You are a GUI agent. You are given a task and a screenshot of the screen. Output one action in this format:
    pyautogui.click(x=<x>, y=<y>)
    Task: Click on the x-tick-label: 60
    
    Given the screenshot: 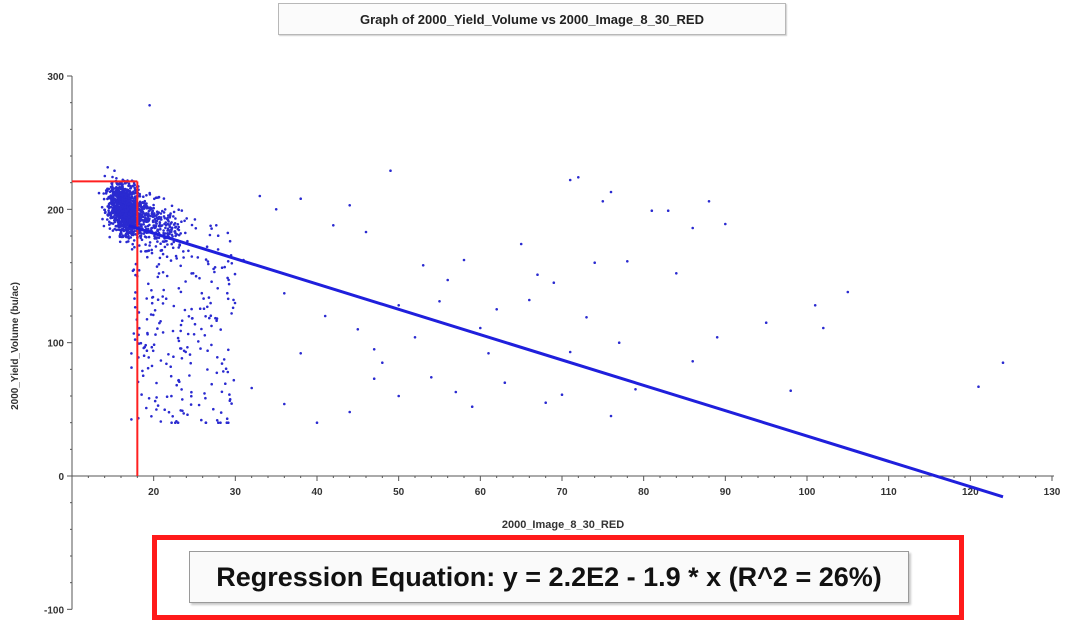 What is the action you would take?
    pyautogui.click(x=481, y=492)
    